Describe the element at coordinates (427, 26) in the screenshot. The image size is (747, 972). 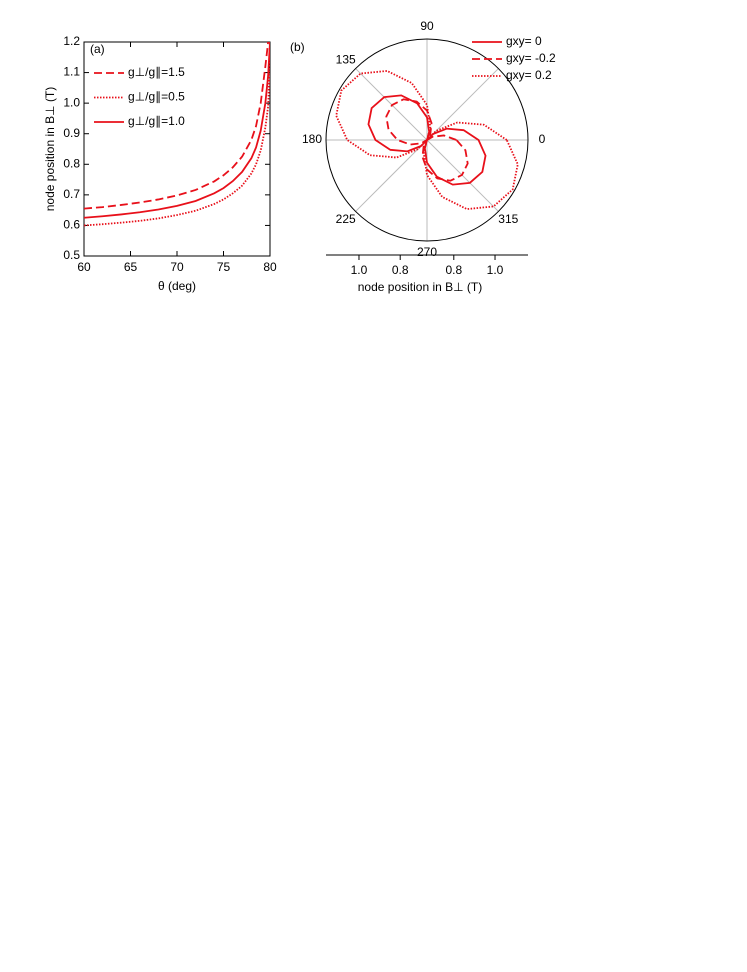
I see `angular-tick-label: 90` at that location.